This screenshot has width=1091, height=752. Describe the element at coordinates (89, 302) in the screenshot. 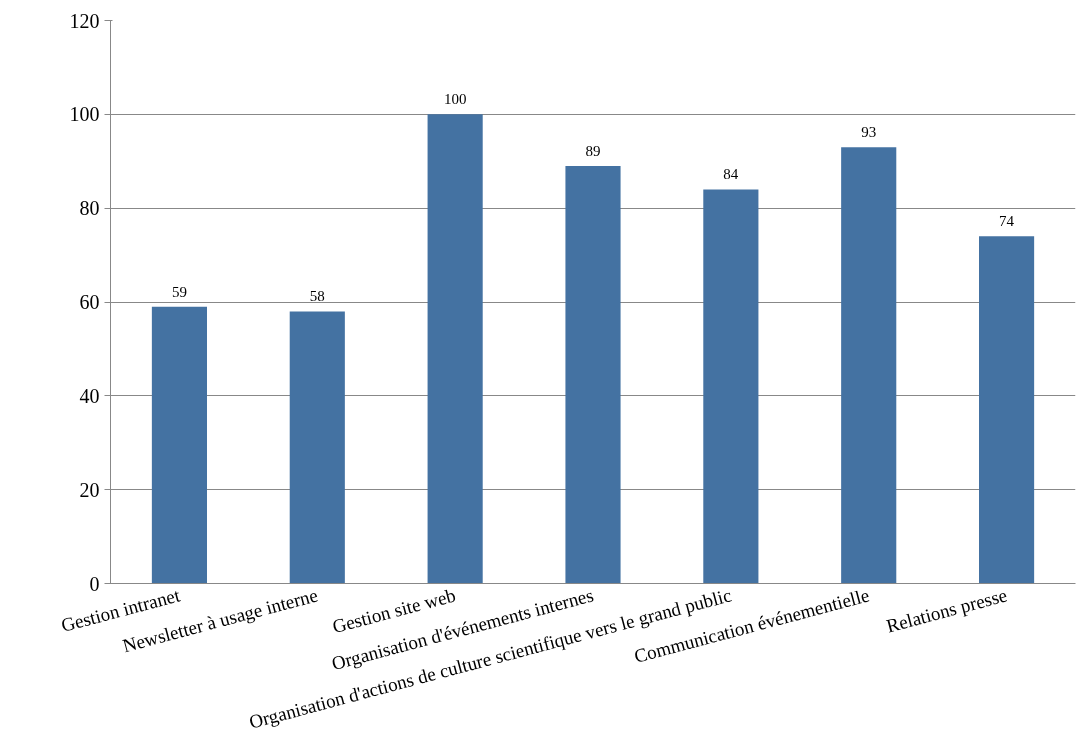

I see `y-tick-label: 60` at that location.